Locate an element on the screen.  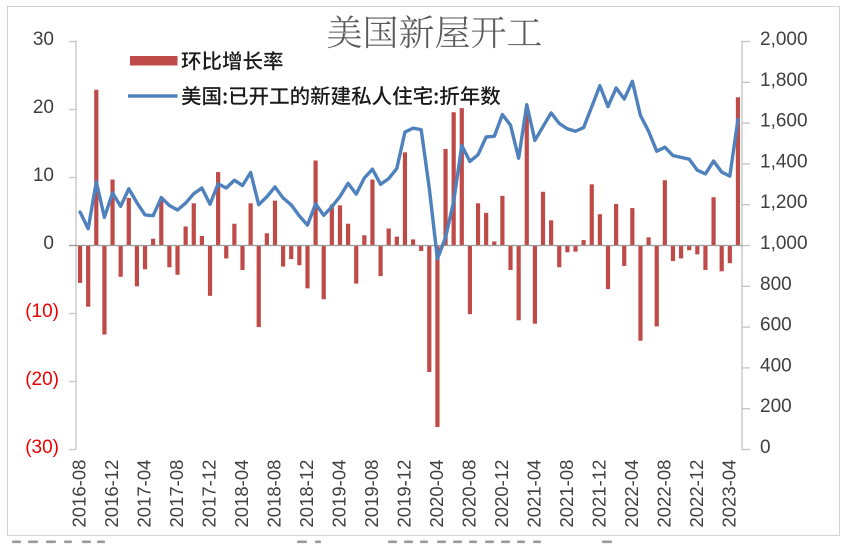
svg-text: 600 is located at coordinates (776, 325).